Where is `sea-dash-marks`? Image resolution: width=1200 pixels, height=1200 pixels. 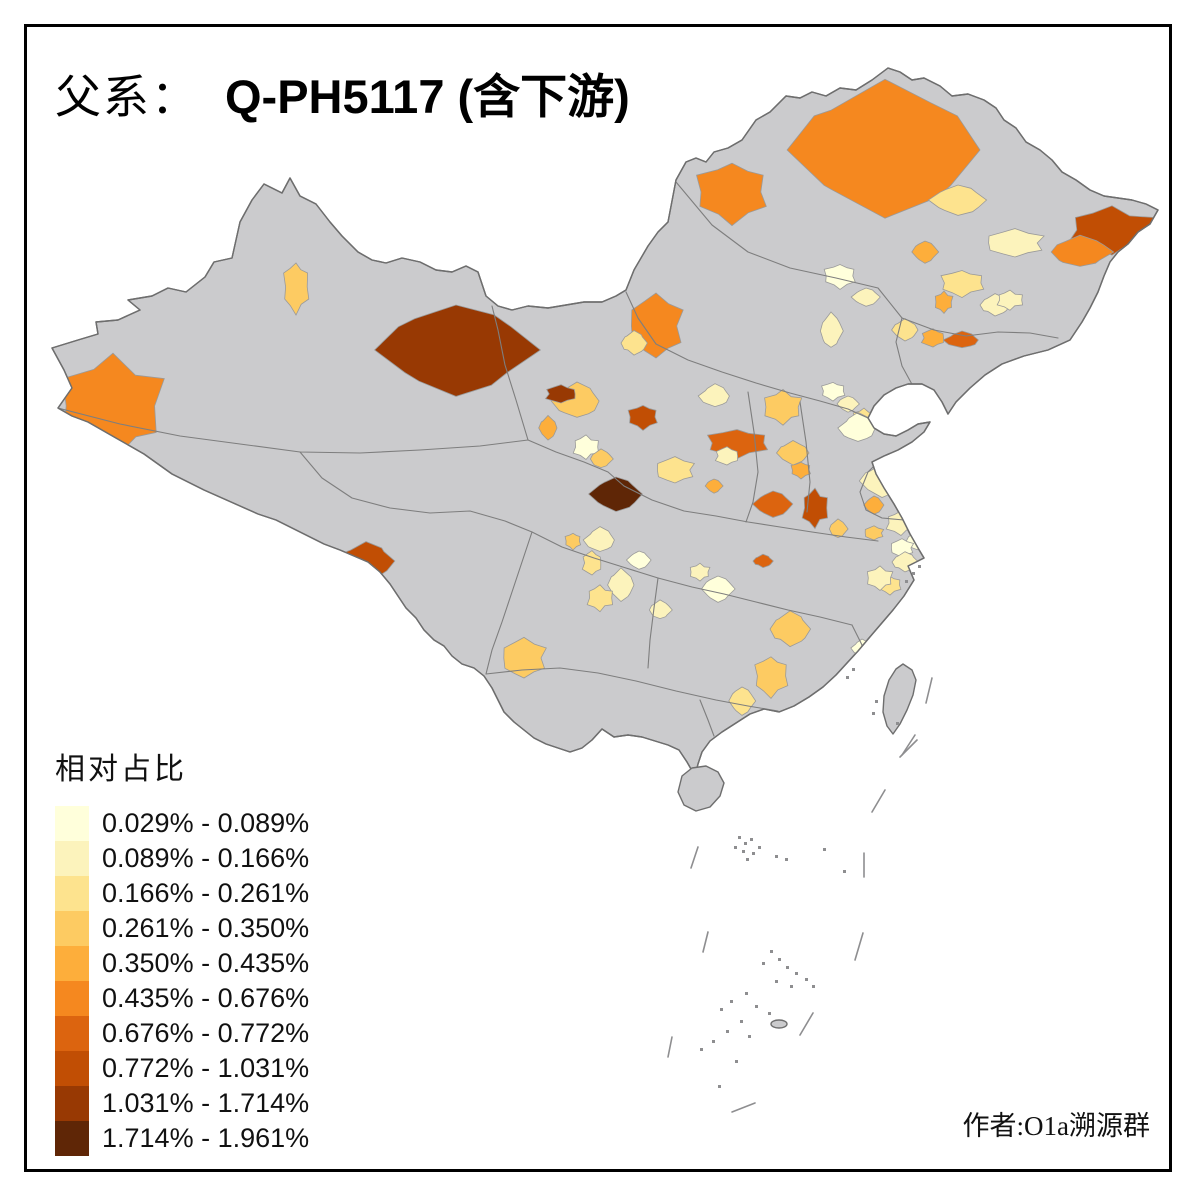
sea-dash-marks is located at coordinates (800, 895).